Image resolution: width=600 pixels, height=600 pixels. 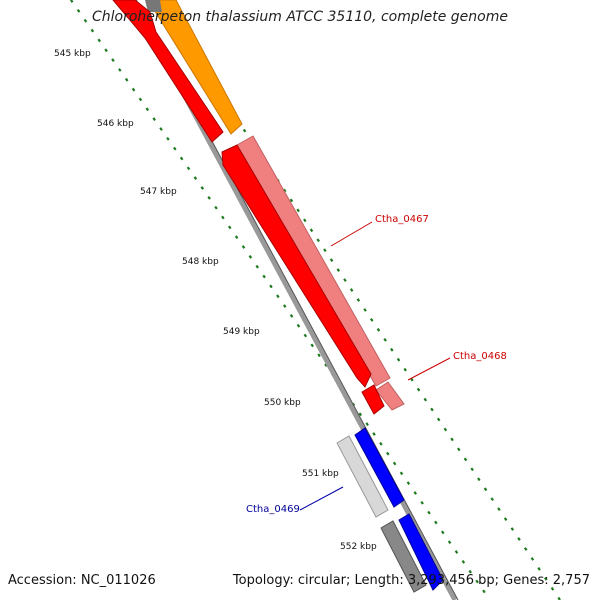 I want to click on accession-text: Accession: NC_011026, so click(x=82, y=580).